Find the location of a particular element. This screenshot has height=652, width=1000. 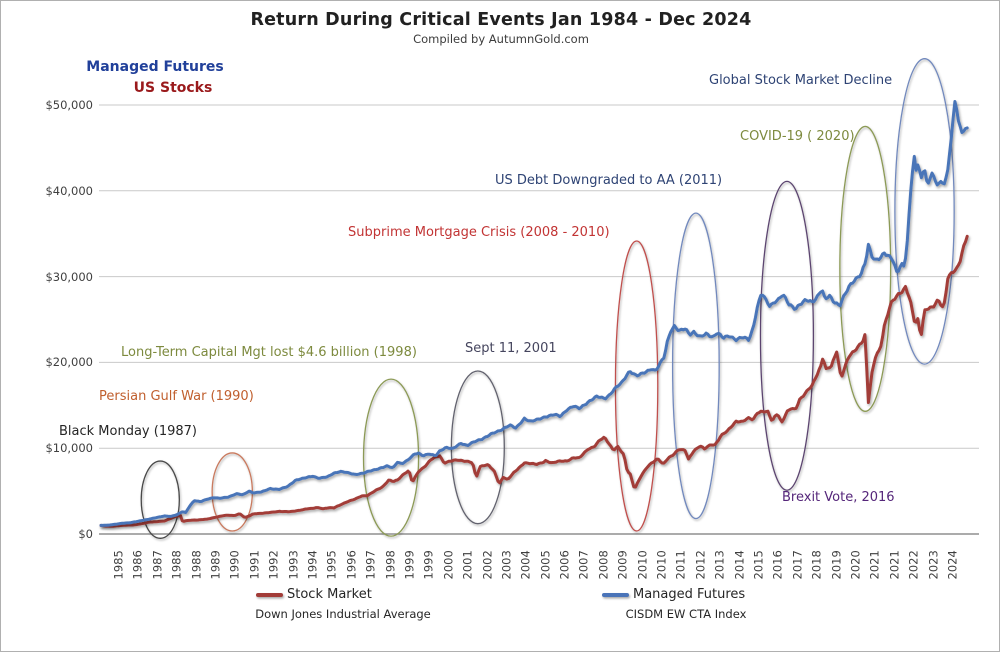

annotation-sept-11: Sept 11, 2001 is located at coordinates (511, 348).